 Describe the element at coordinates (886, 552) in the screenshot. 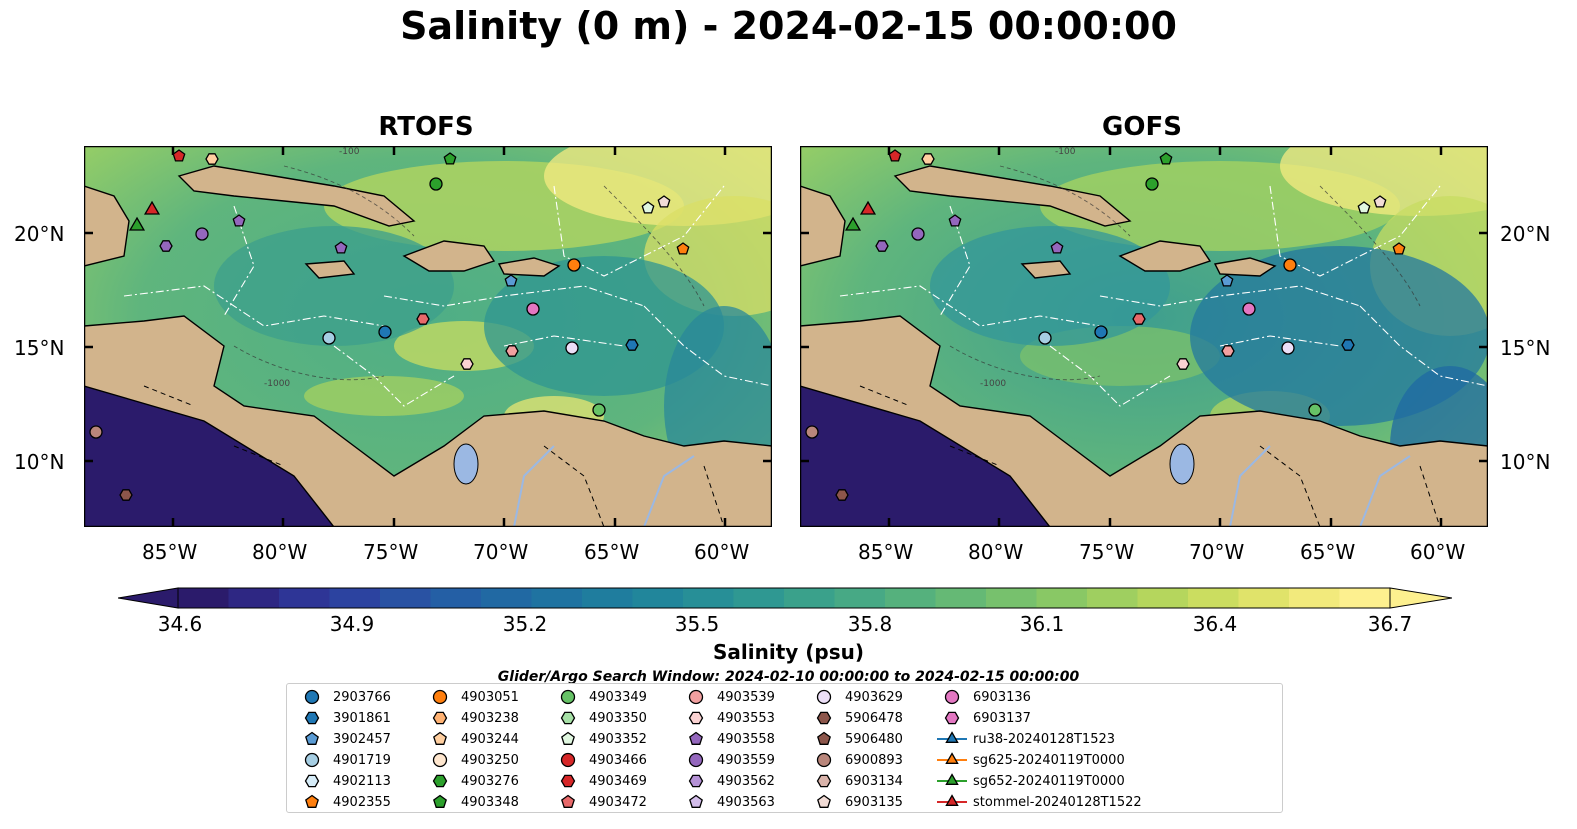

I see `lon-label-85w-right: 85°W` at that location.